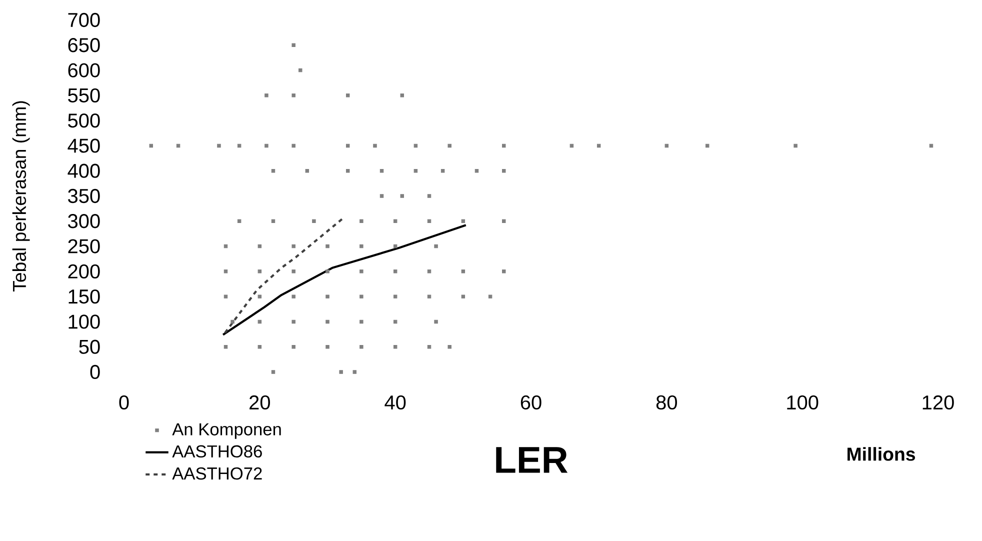  Describe the element at coordinates (938, 402) in the screenshot. I see `x-tick-label: 120` at that location.